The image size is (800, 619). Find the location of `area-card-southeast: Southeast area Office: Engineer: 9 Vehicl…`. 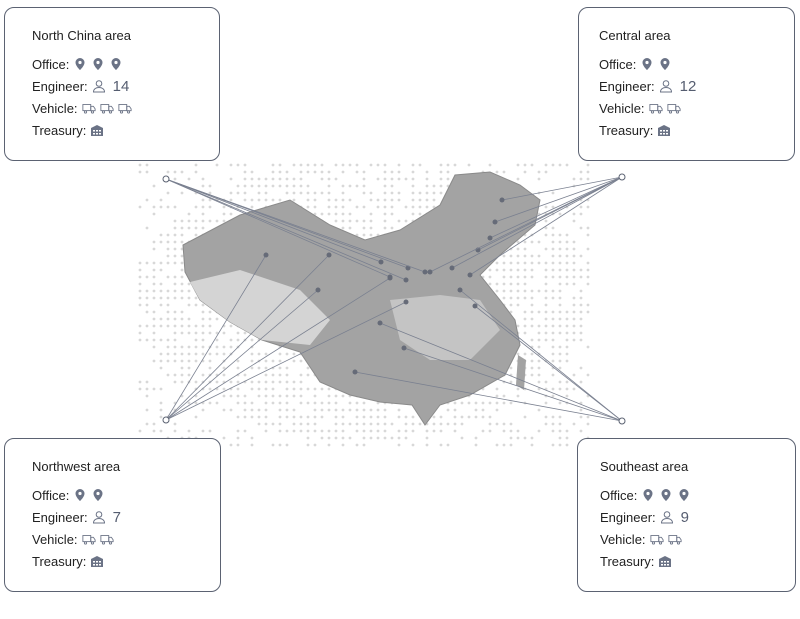

area-card-southeast: Southeast area Office: Engineer: 9 Vehicl… is located at coordinates (686, 515).